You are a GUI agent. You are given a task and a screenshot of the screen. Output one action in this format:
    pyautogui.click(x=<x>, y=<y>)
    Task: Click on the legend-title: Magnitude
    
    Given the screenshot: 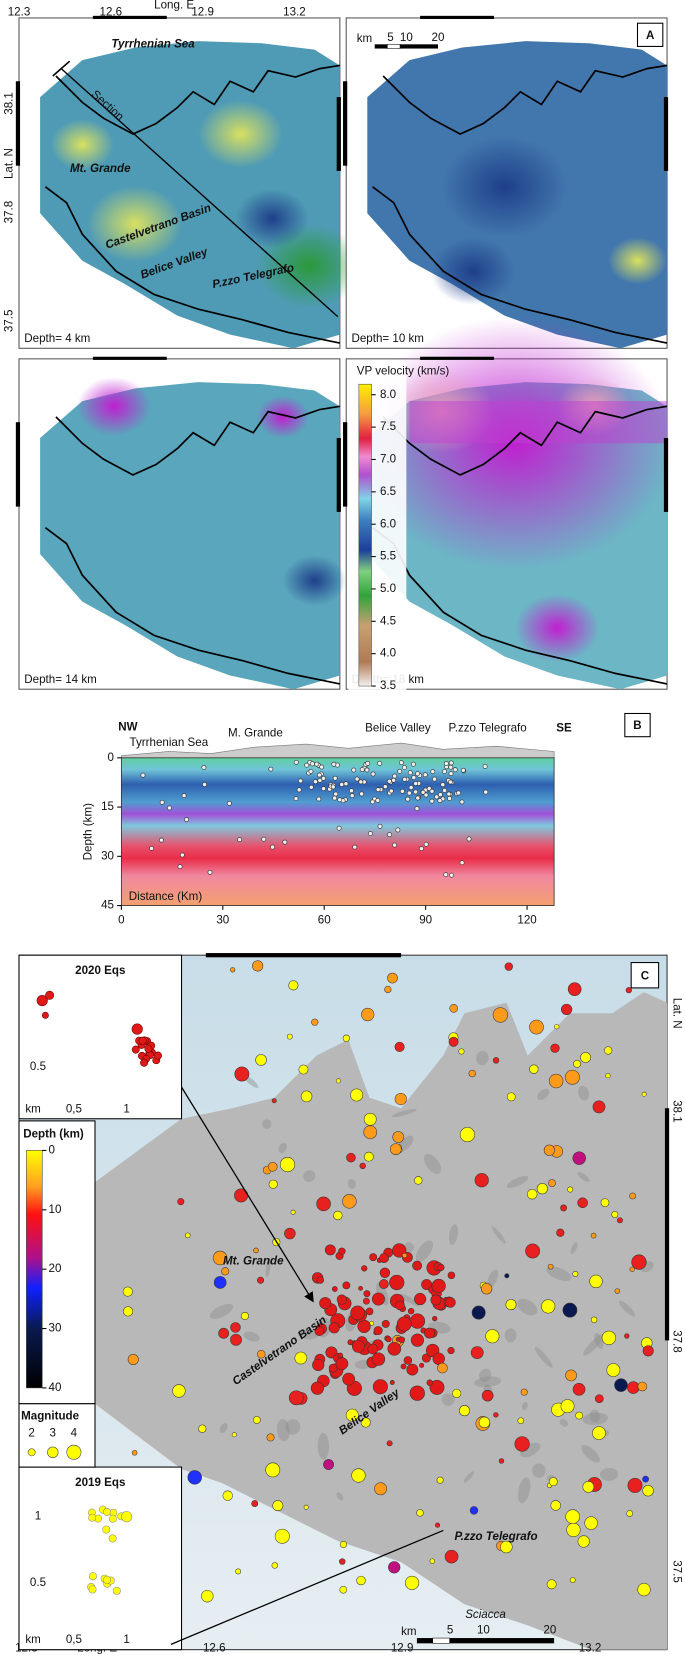 What is the action you would take?
    pyautogui.click(x=50, y=1415)
    